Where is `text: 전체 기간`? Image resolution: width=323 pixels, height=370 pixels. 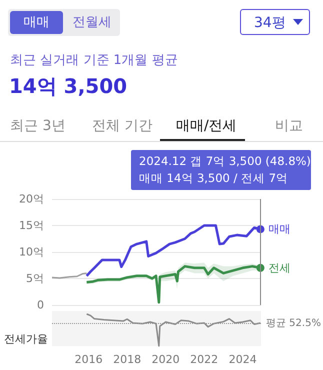
text: 전체 기간 is located at coordinates (122, 126).